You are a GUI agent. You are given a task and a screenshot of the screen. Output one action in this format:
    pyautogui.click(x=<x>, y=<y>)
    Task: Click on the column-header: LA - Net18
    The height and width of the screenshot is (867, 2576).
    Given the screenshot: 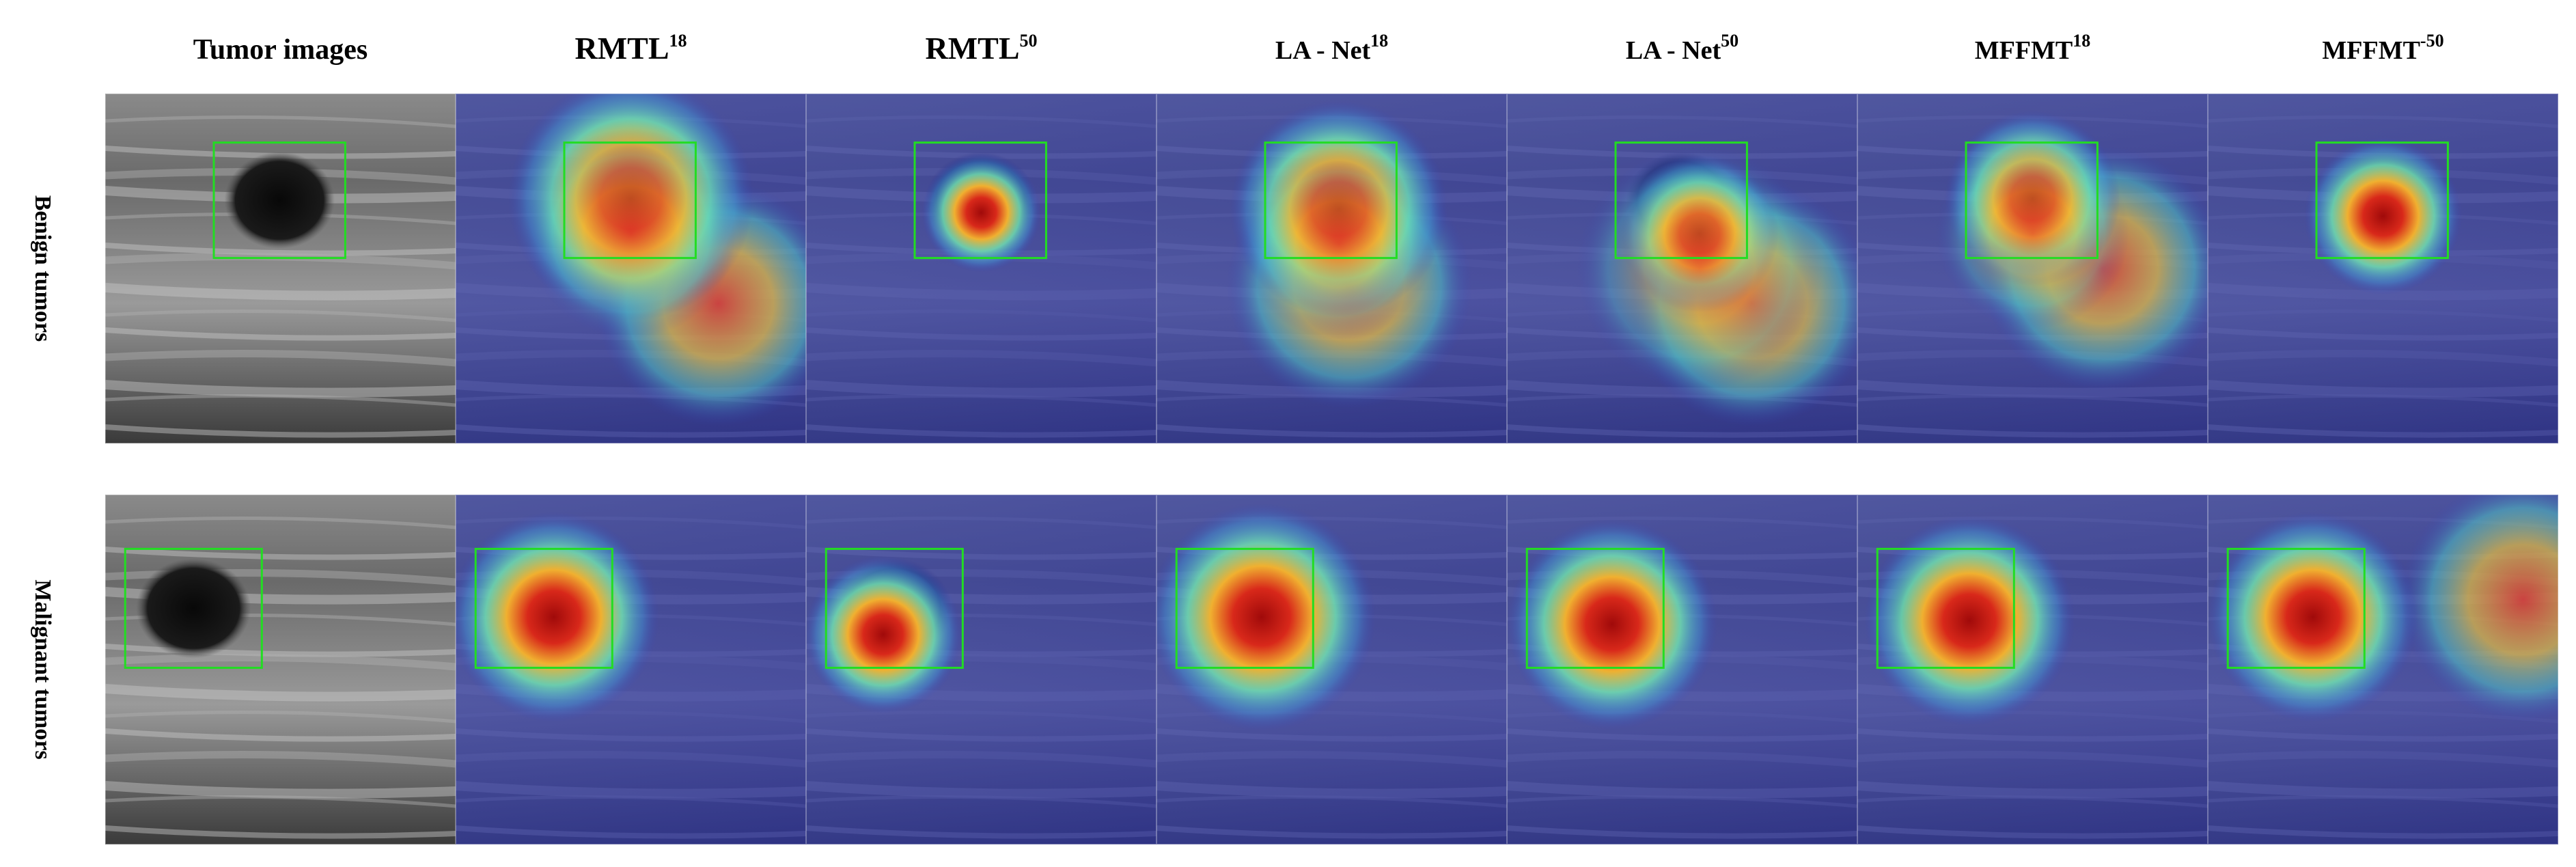 What is the action you would take?
    pyautogui.click(x=1331, y=48)
    